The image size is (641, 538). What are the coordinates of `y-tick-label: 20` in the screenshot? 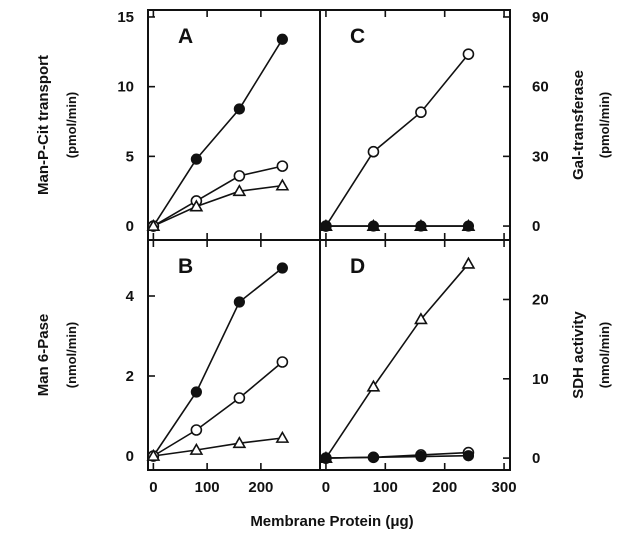 It's located at (540, 299).